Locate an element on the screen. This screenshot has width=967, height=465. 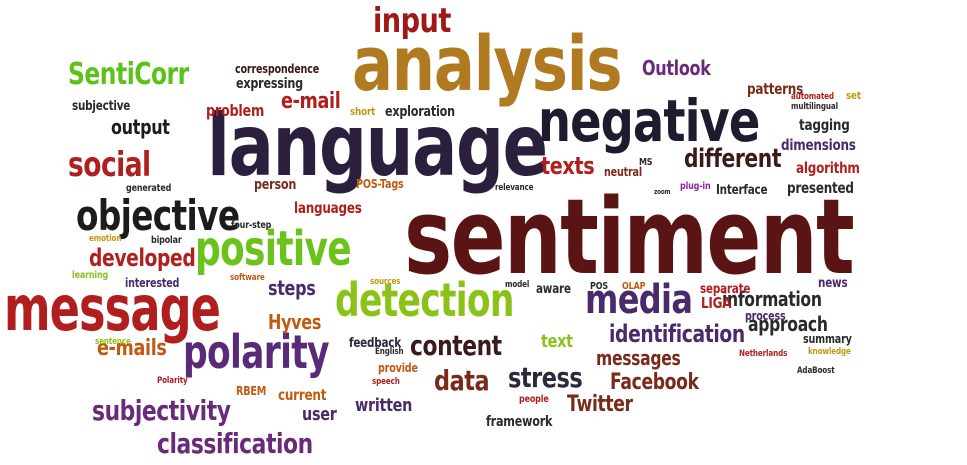
word-people: people is located at coordinates (534, 399).